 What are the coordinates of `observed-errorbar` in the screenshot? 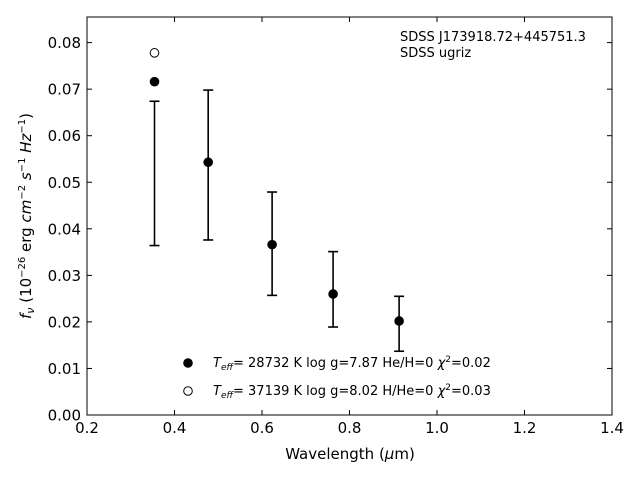 It's located at (154, 173).